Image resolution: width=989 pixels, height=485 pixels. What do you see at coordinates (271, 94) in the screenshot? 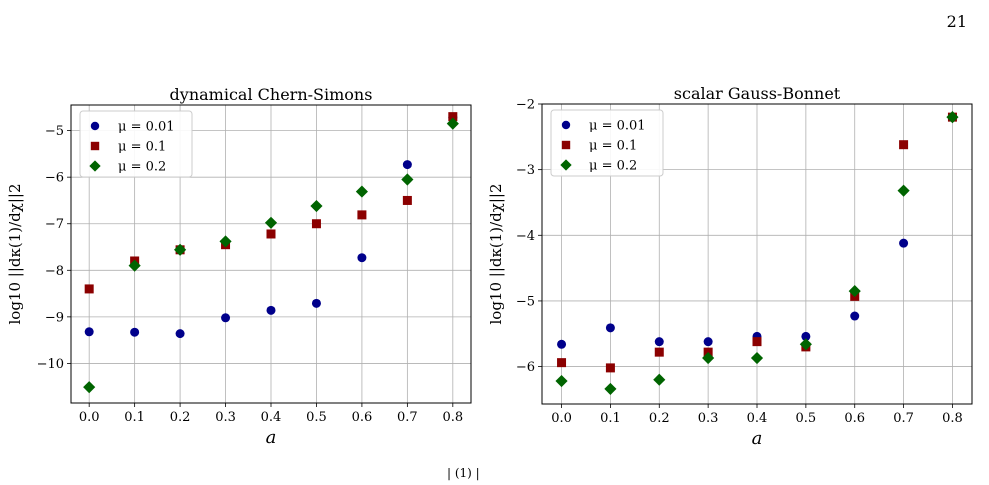
I see `chart-title: dynamical Chern-Simons` at bounding box center [271, 94].